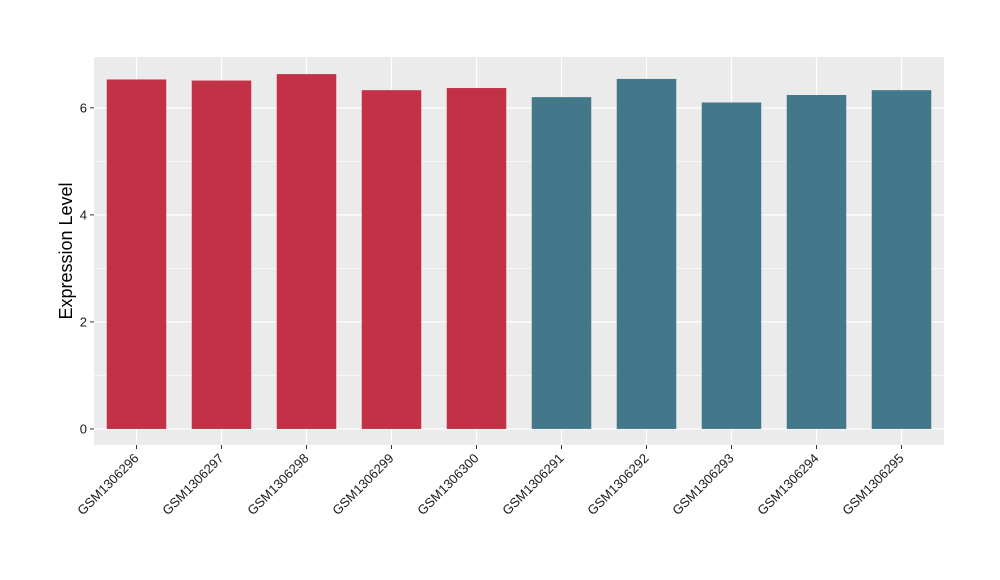  Describe the element at coordinates (702, 484) in the screenshot. I see `x-tick-label: GSM1306293` at that location.